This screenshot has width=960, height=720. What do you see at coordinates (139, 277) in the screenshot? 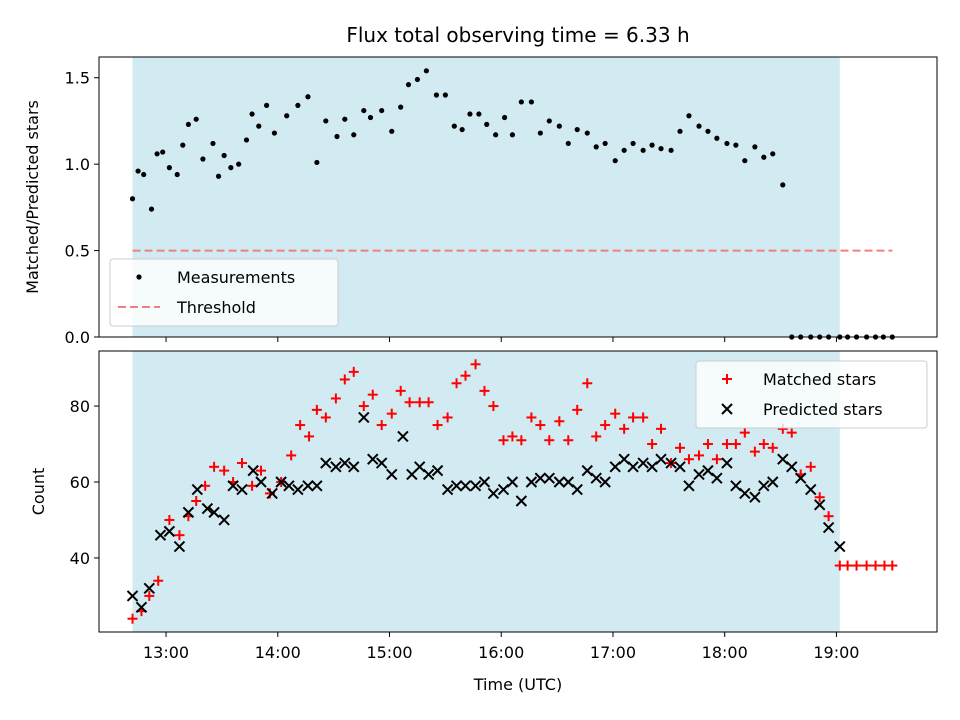
I see `legend-measurements-marker` at bounding box center [139, 277].